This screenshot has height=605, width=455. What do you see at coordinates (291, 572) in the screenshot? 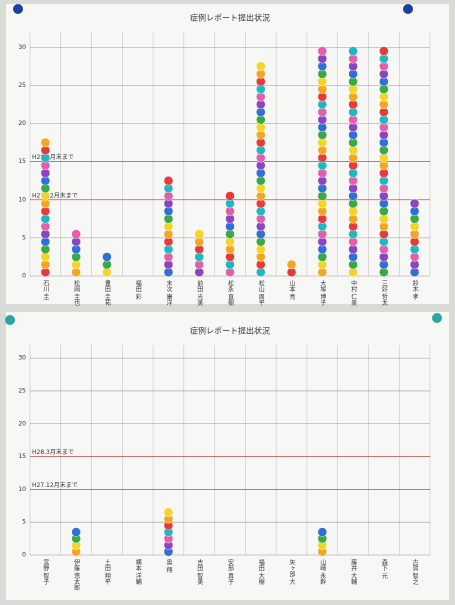
I see `x-tick-label: 矢ヶ部 大` at bounding box center [291, 572].